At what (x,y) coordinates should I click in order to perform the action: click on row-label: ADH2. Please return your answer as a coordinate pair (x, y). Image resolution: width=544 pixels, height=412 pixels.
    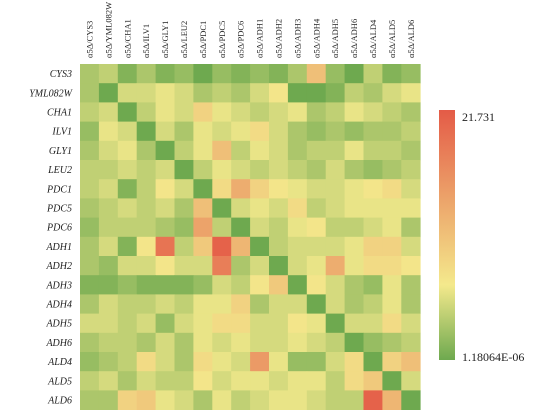
    Looking at the image, I should click on (58, 266).